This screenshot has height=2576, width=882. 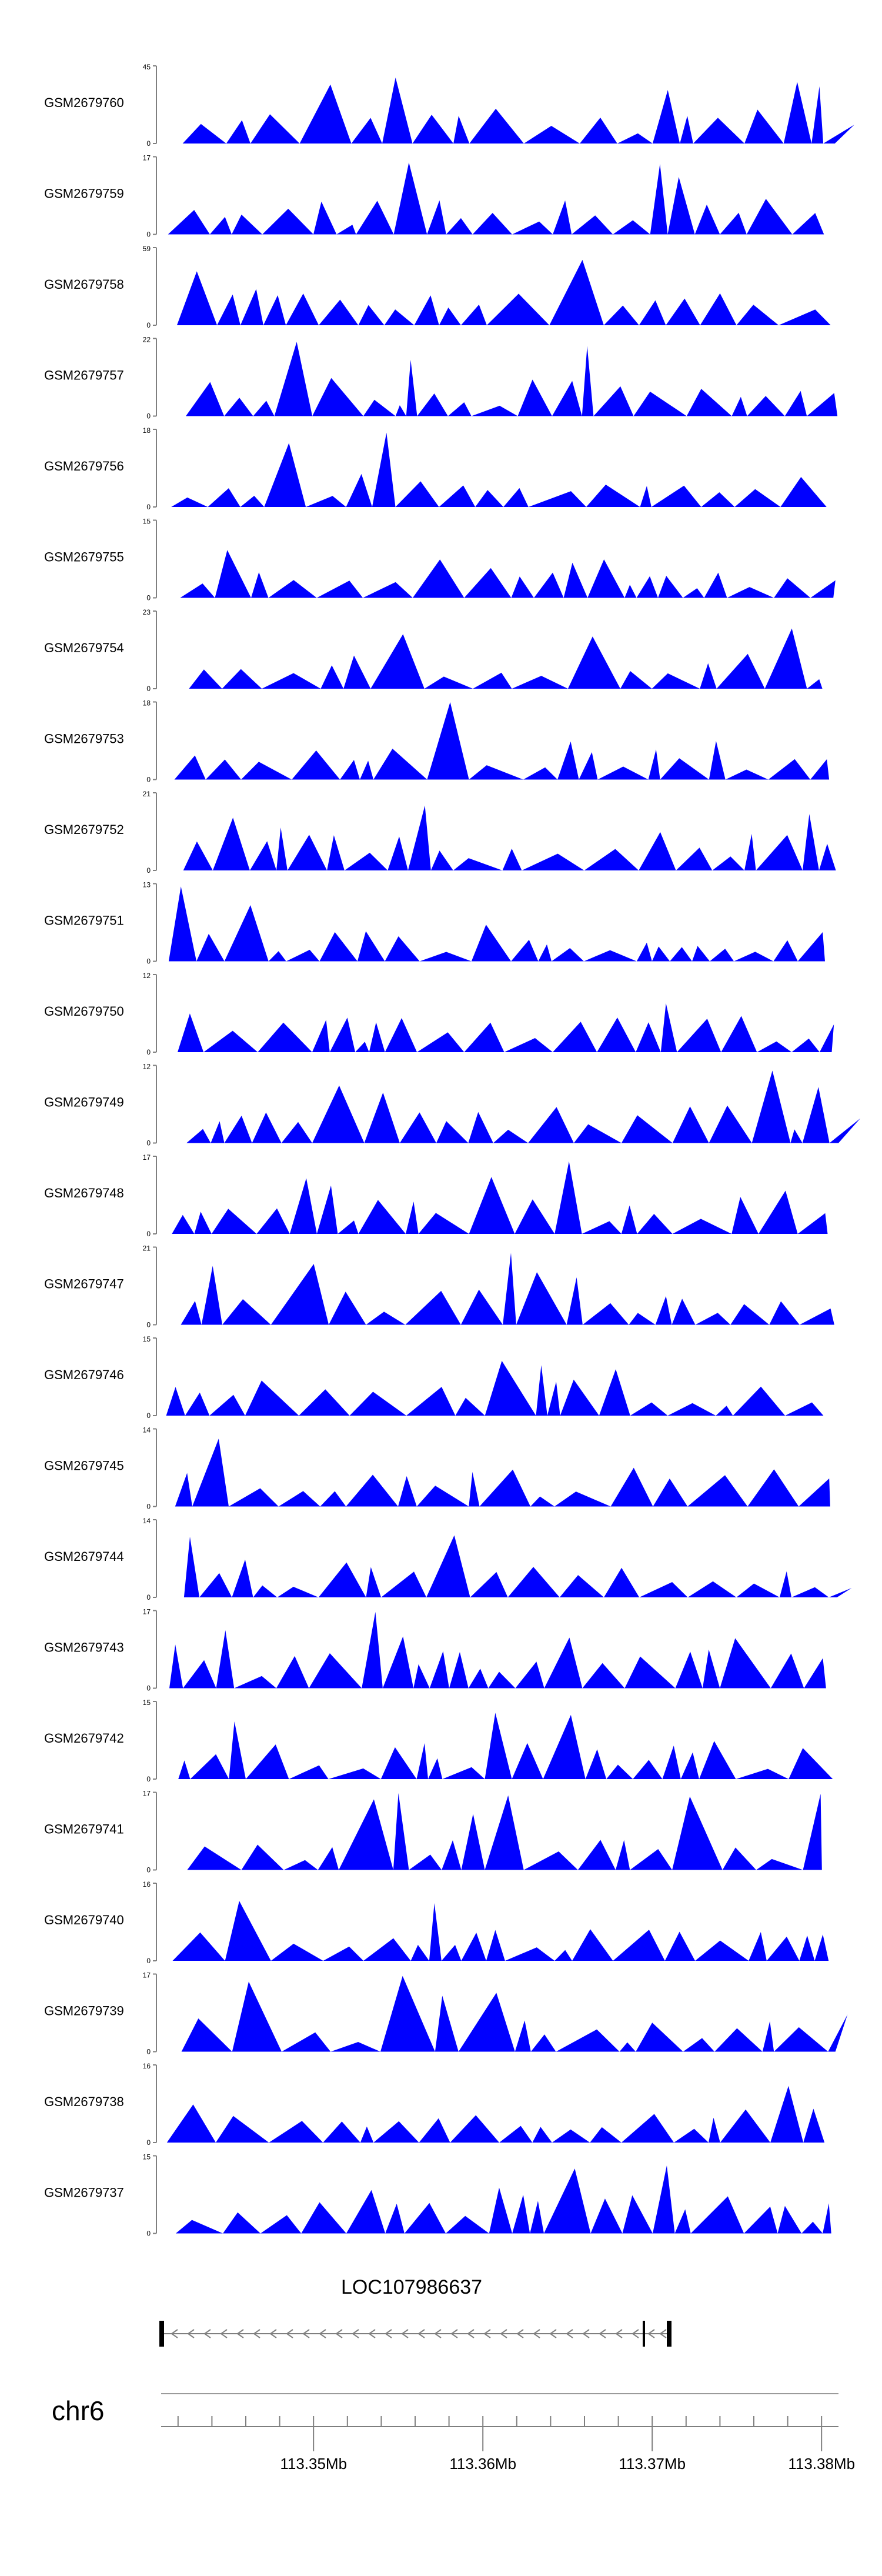 I want to click on x-tick-label: 113.36Mb, so click(x=482, y=2463).